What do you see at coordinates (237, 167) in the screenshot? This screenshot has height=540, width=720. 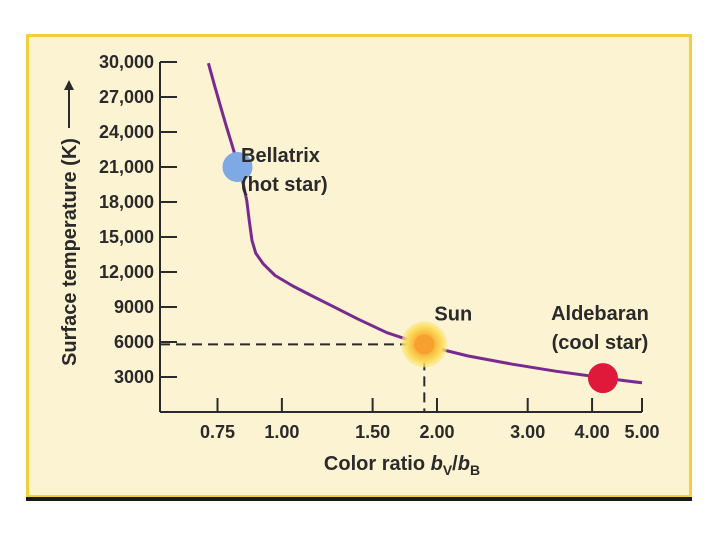 I see `star-marker-bellatrix` at bounding box center [237, 167].